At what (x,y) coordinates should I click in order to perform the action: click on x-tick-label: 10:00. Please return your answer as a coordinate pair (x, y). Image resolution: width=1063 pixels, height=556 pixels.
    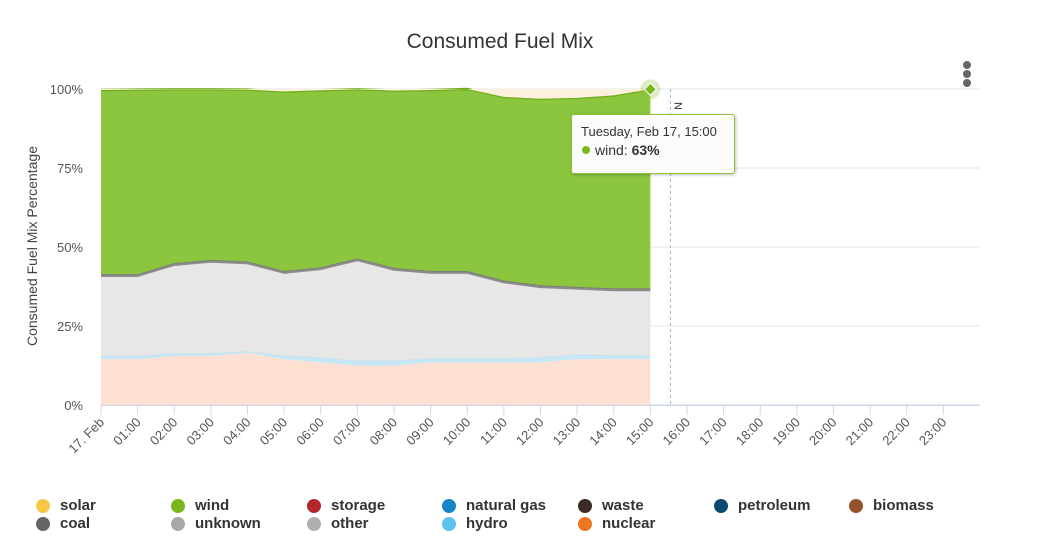
    Looking at the image, I should click on (457, 432).